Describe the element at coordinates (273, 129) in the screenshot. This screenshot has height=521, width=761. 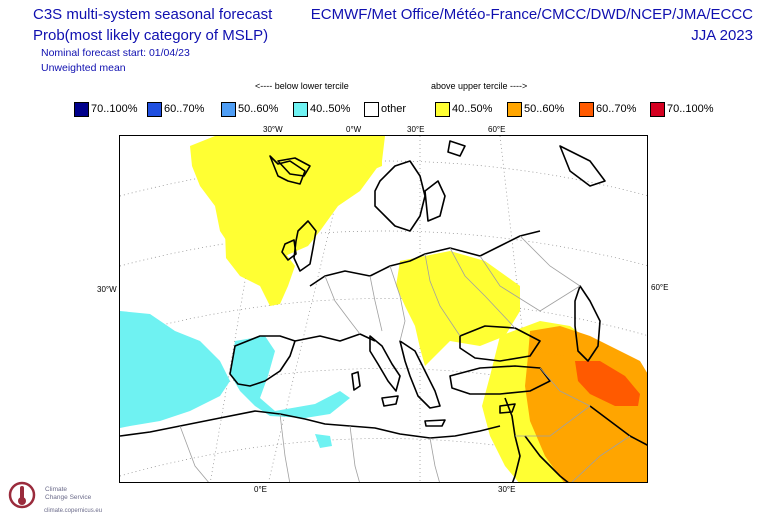
I see `lon-label-30w-top: 30°W` at that location.